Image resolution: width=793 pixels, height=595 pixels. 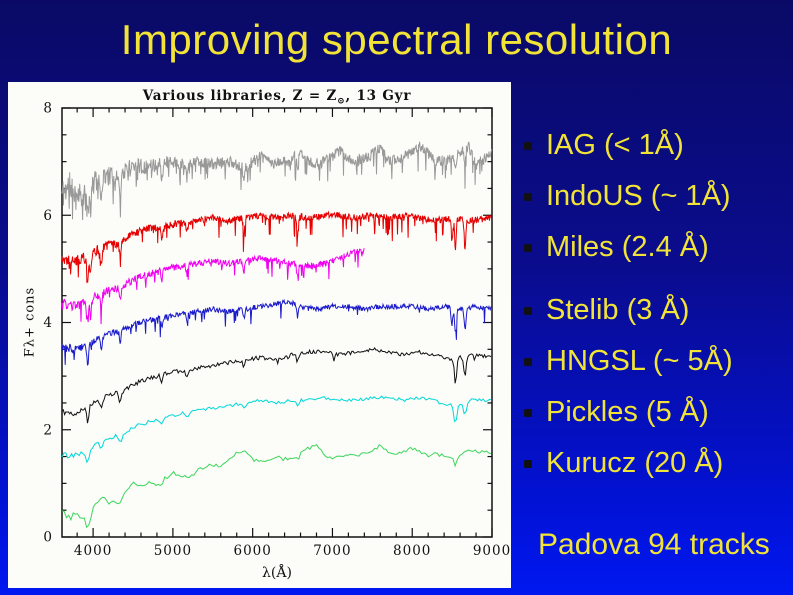 What do you see at coordinates (252, 551) in the screenshot?
I see `x-tick-label: 6000` at bounding box center [252, 551].